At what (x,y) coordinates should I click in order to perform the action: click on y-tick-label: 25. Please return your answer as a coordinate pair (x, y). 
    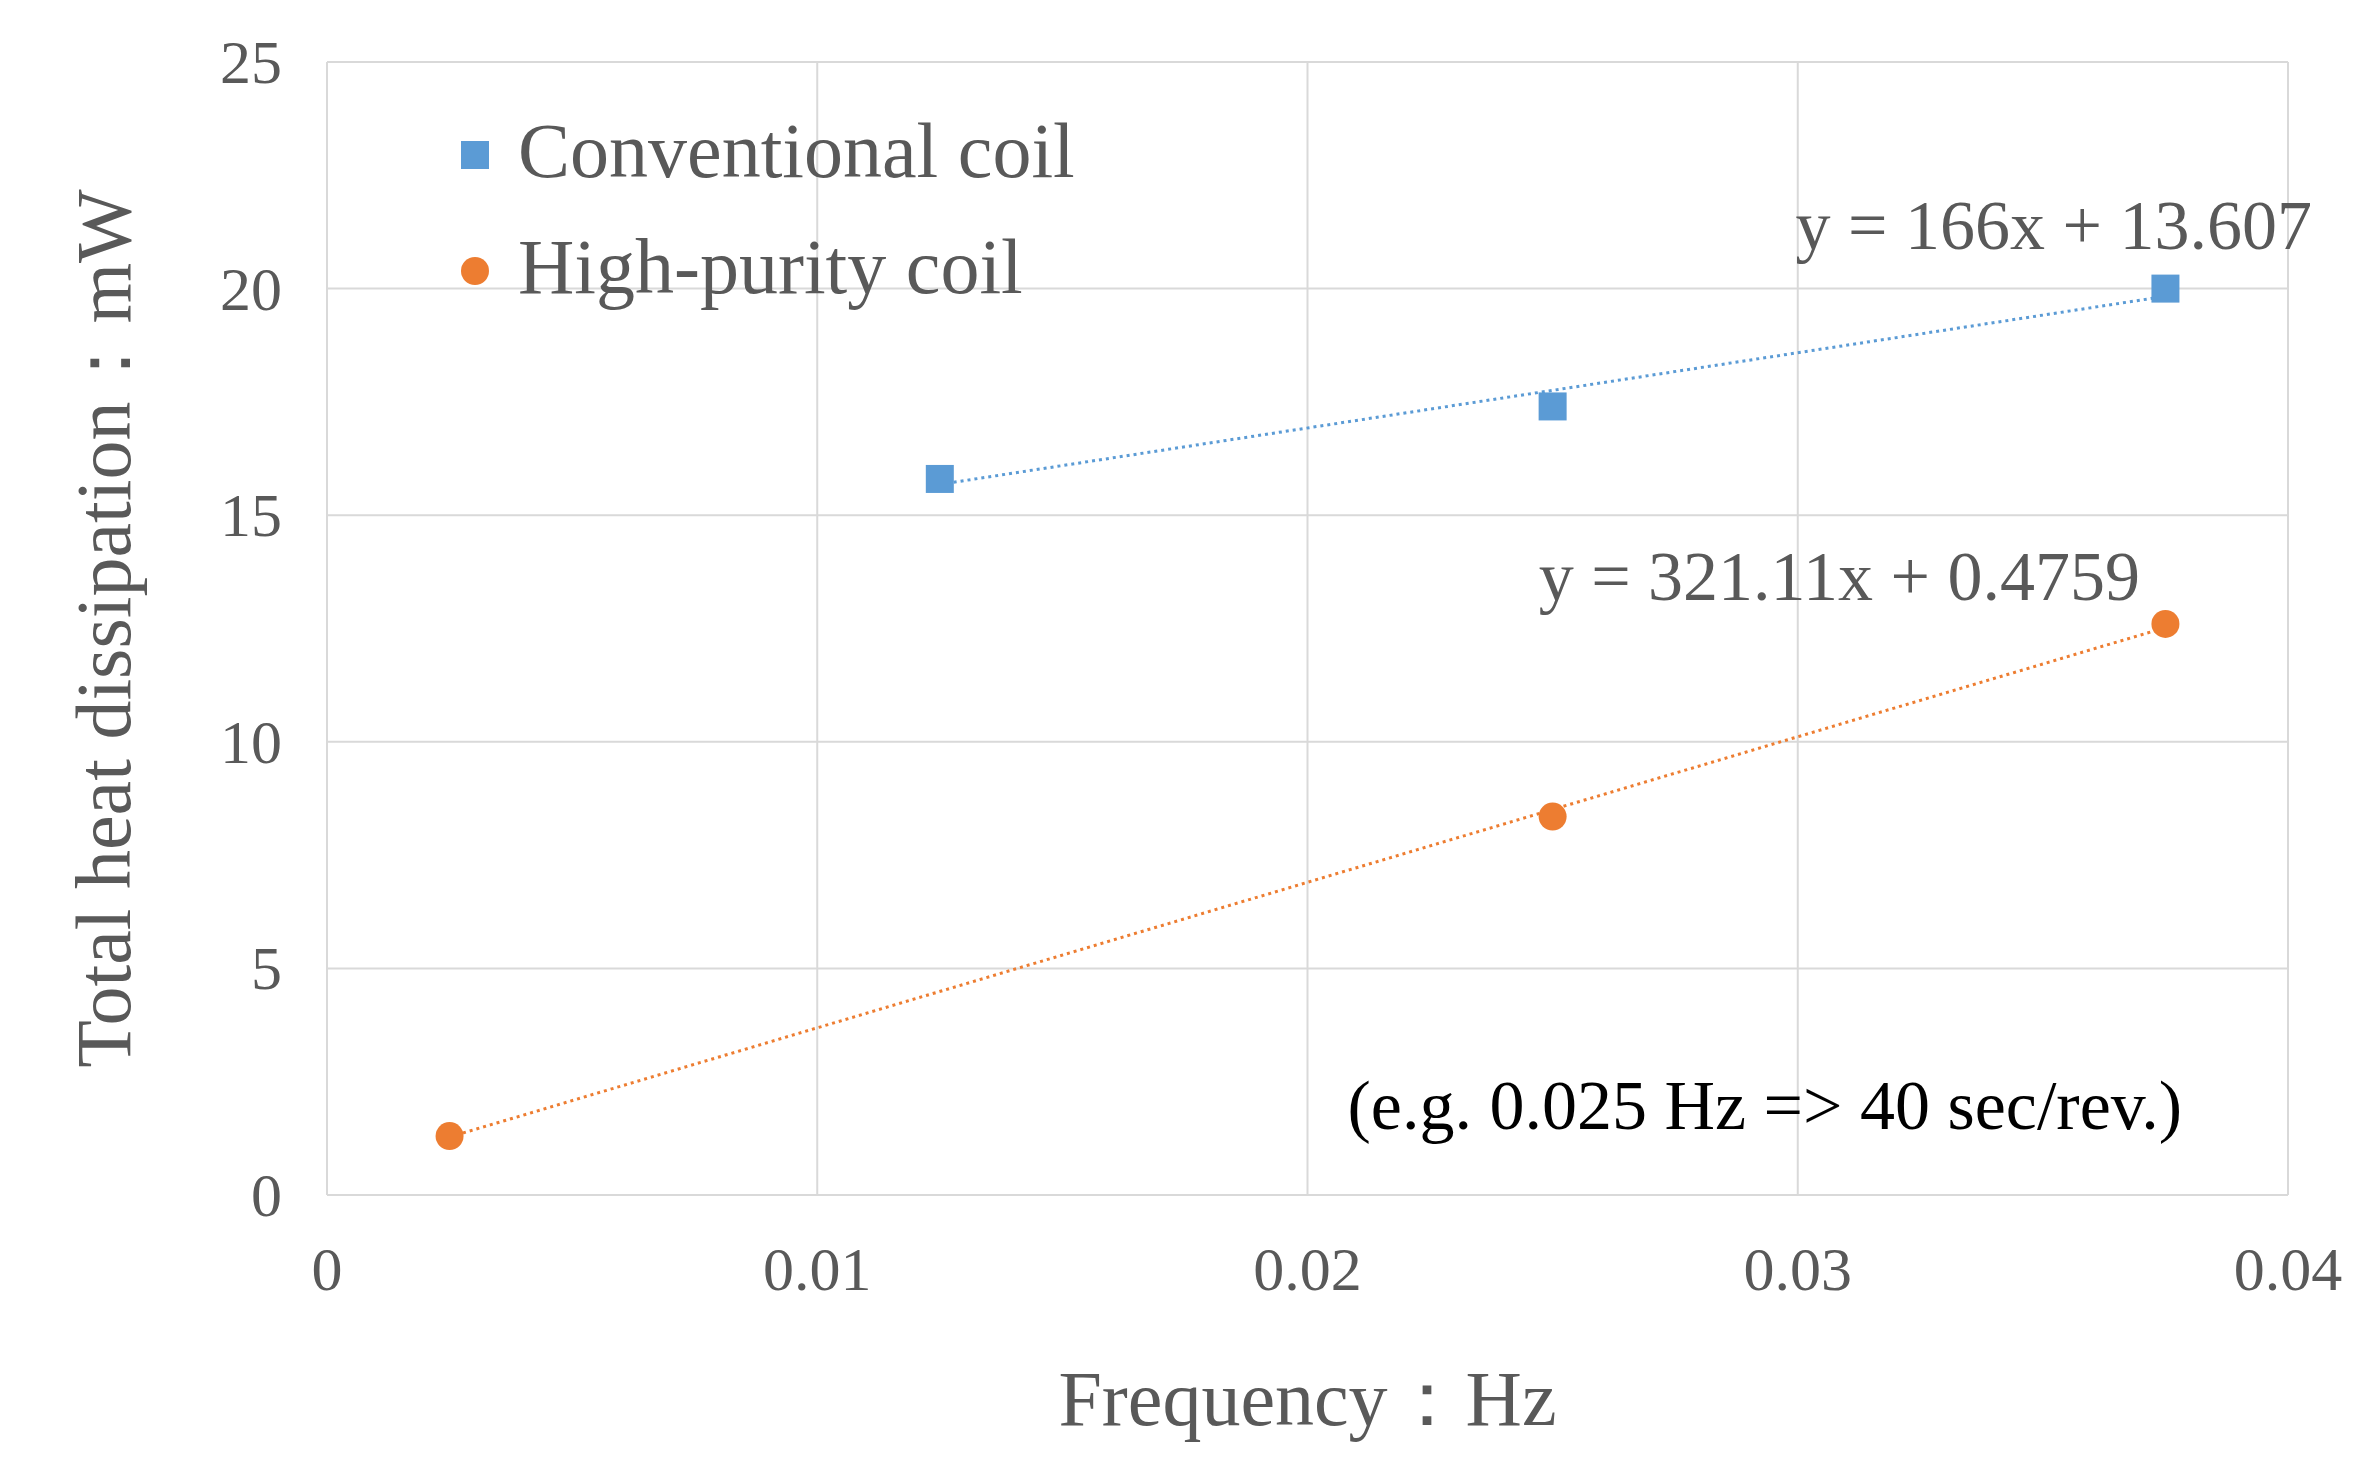
    Looking at the image, I should click on (251, 62).